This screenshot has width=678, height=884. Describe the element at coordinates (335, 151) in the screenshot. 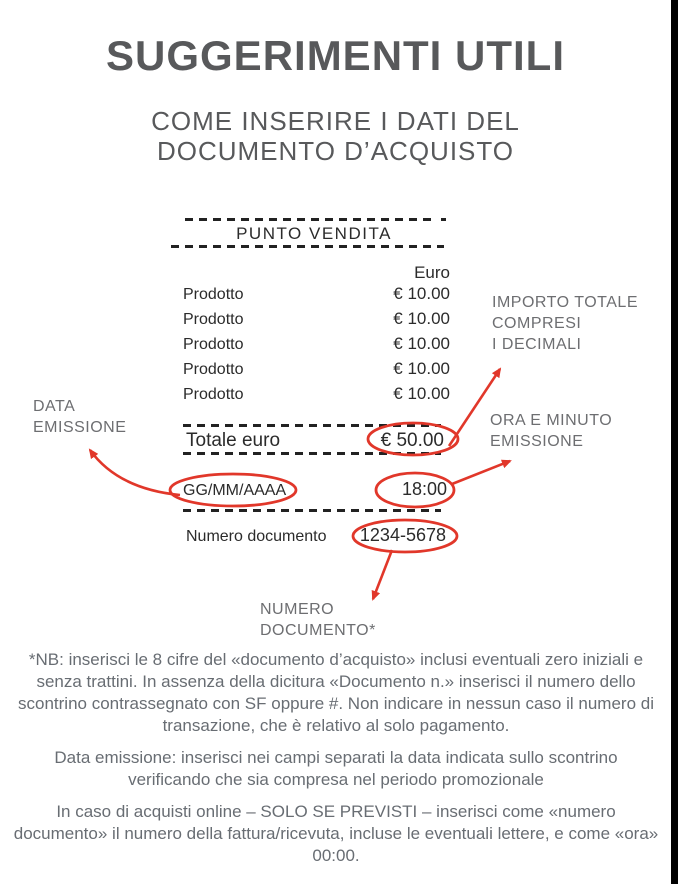

I see `page-subtitle-line2: DOCUMENTO D’ACQUISTO` at that location.